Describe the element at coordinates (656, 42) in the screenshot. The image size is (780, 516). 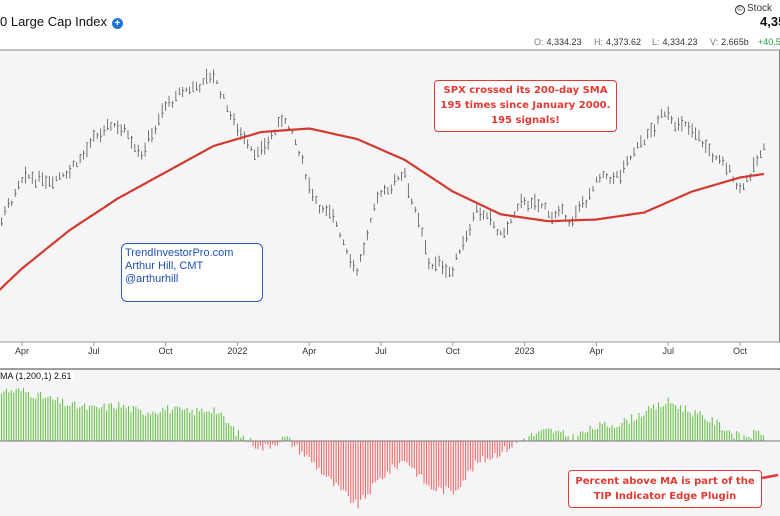
I see `ohlc-low-label: L:` at that location.